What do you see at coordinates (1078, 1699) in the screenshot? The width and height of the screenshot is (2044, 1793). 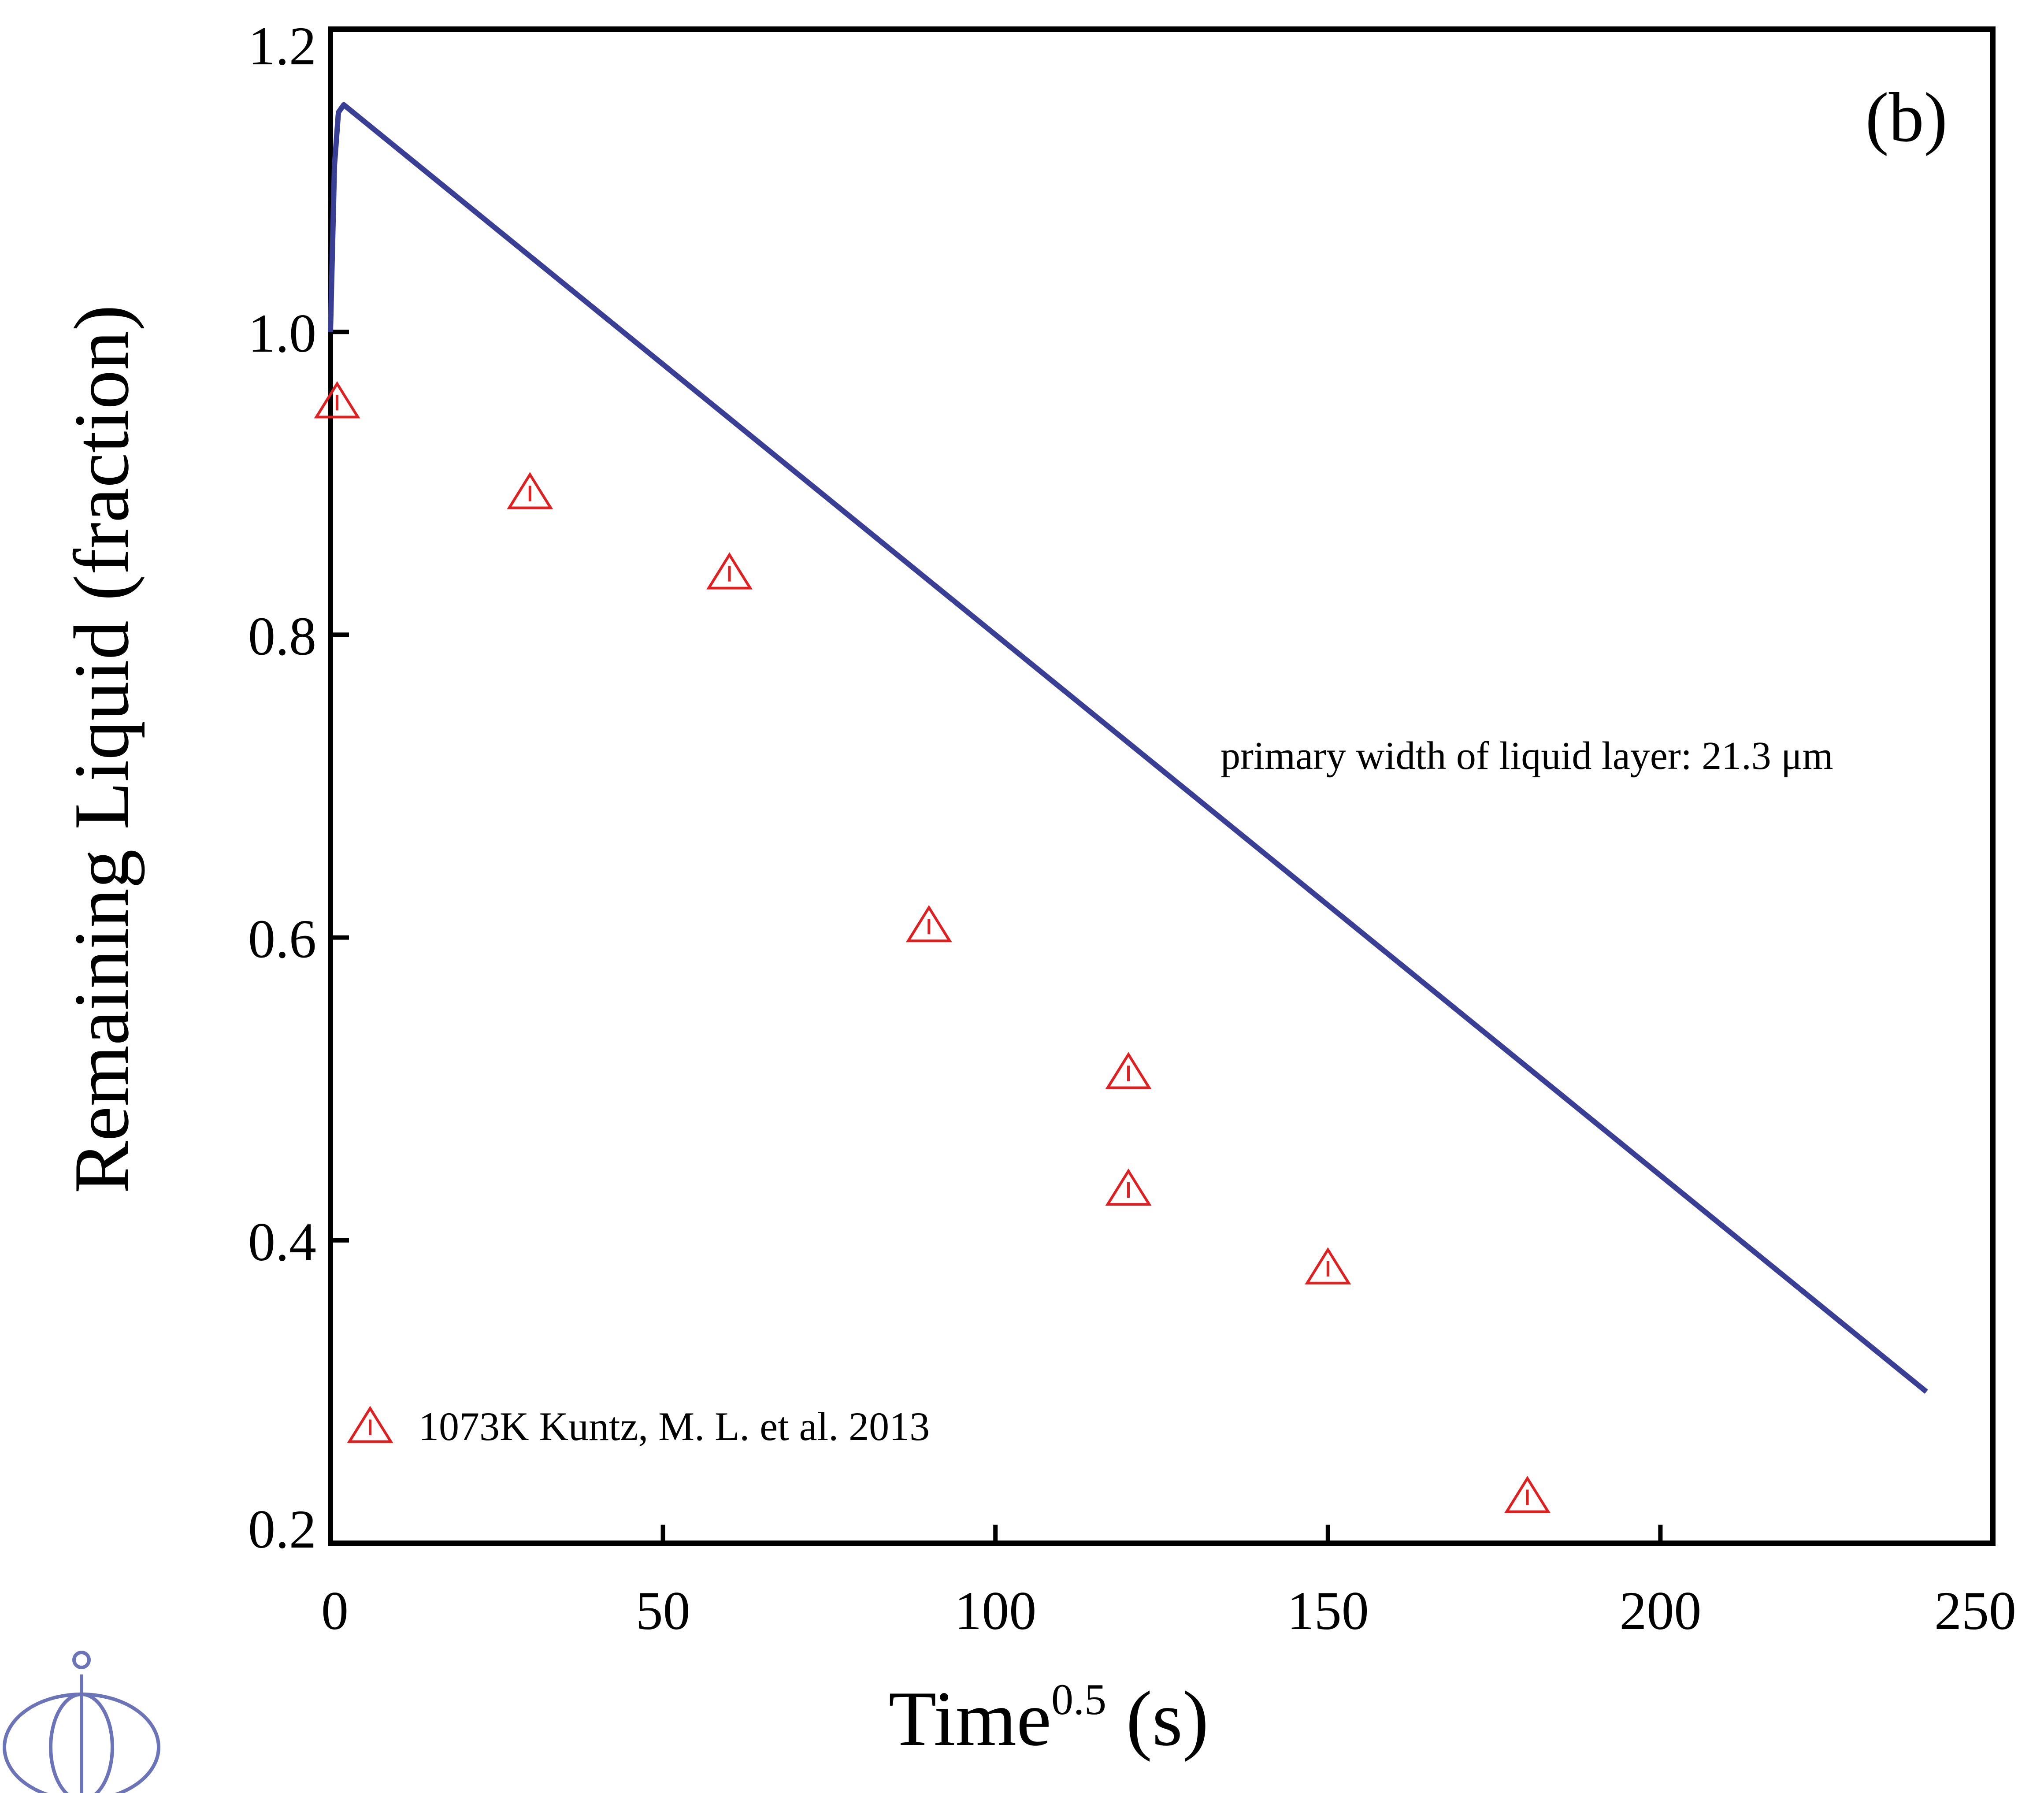 I see `x-axis-title-superscript: 0.5` at bounding box center [1078, 1699].